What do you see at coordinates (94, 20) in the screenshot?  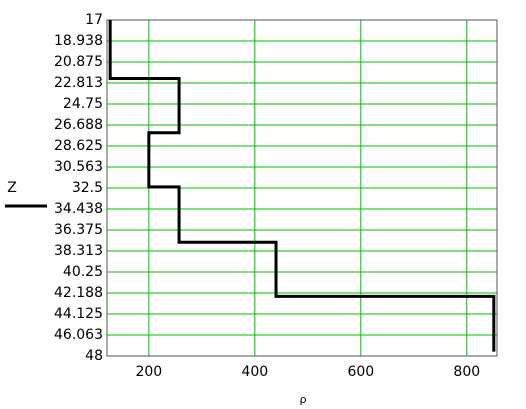 I see `y-tick-label: 17` at bounding box center [94, 20].